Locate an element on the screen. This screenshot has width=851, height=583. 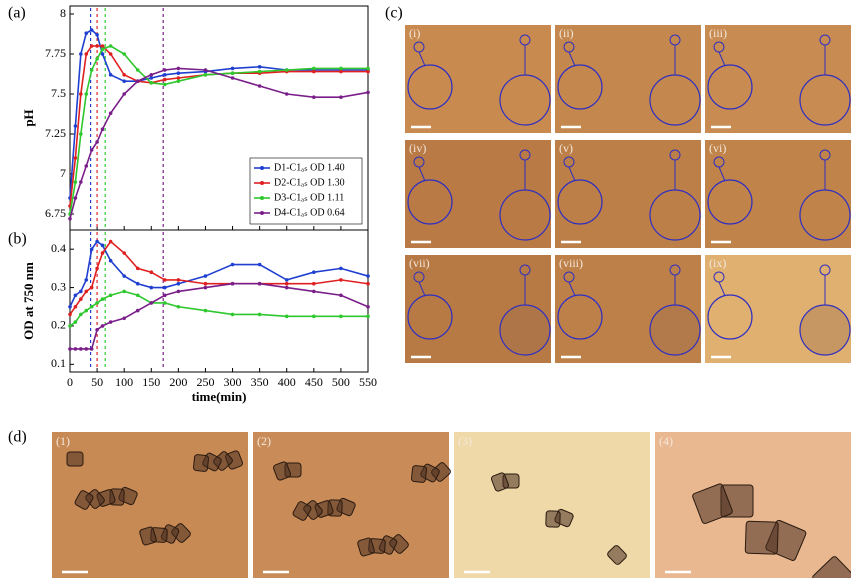
x-tick-label: 200 is located at coordinates (178, 382).